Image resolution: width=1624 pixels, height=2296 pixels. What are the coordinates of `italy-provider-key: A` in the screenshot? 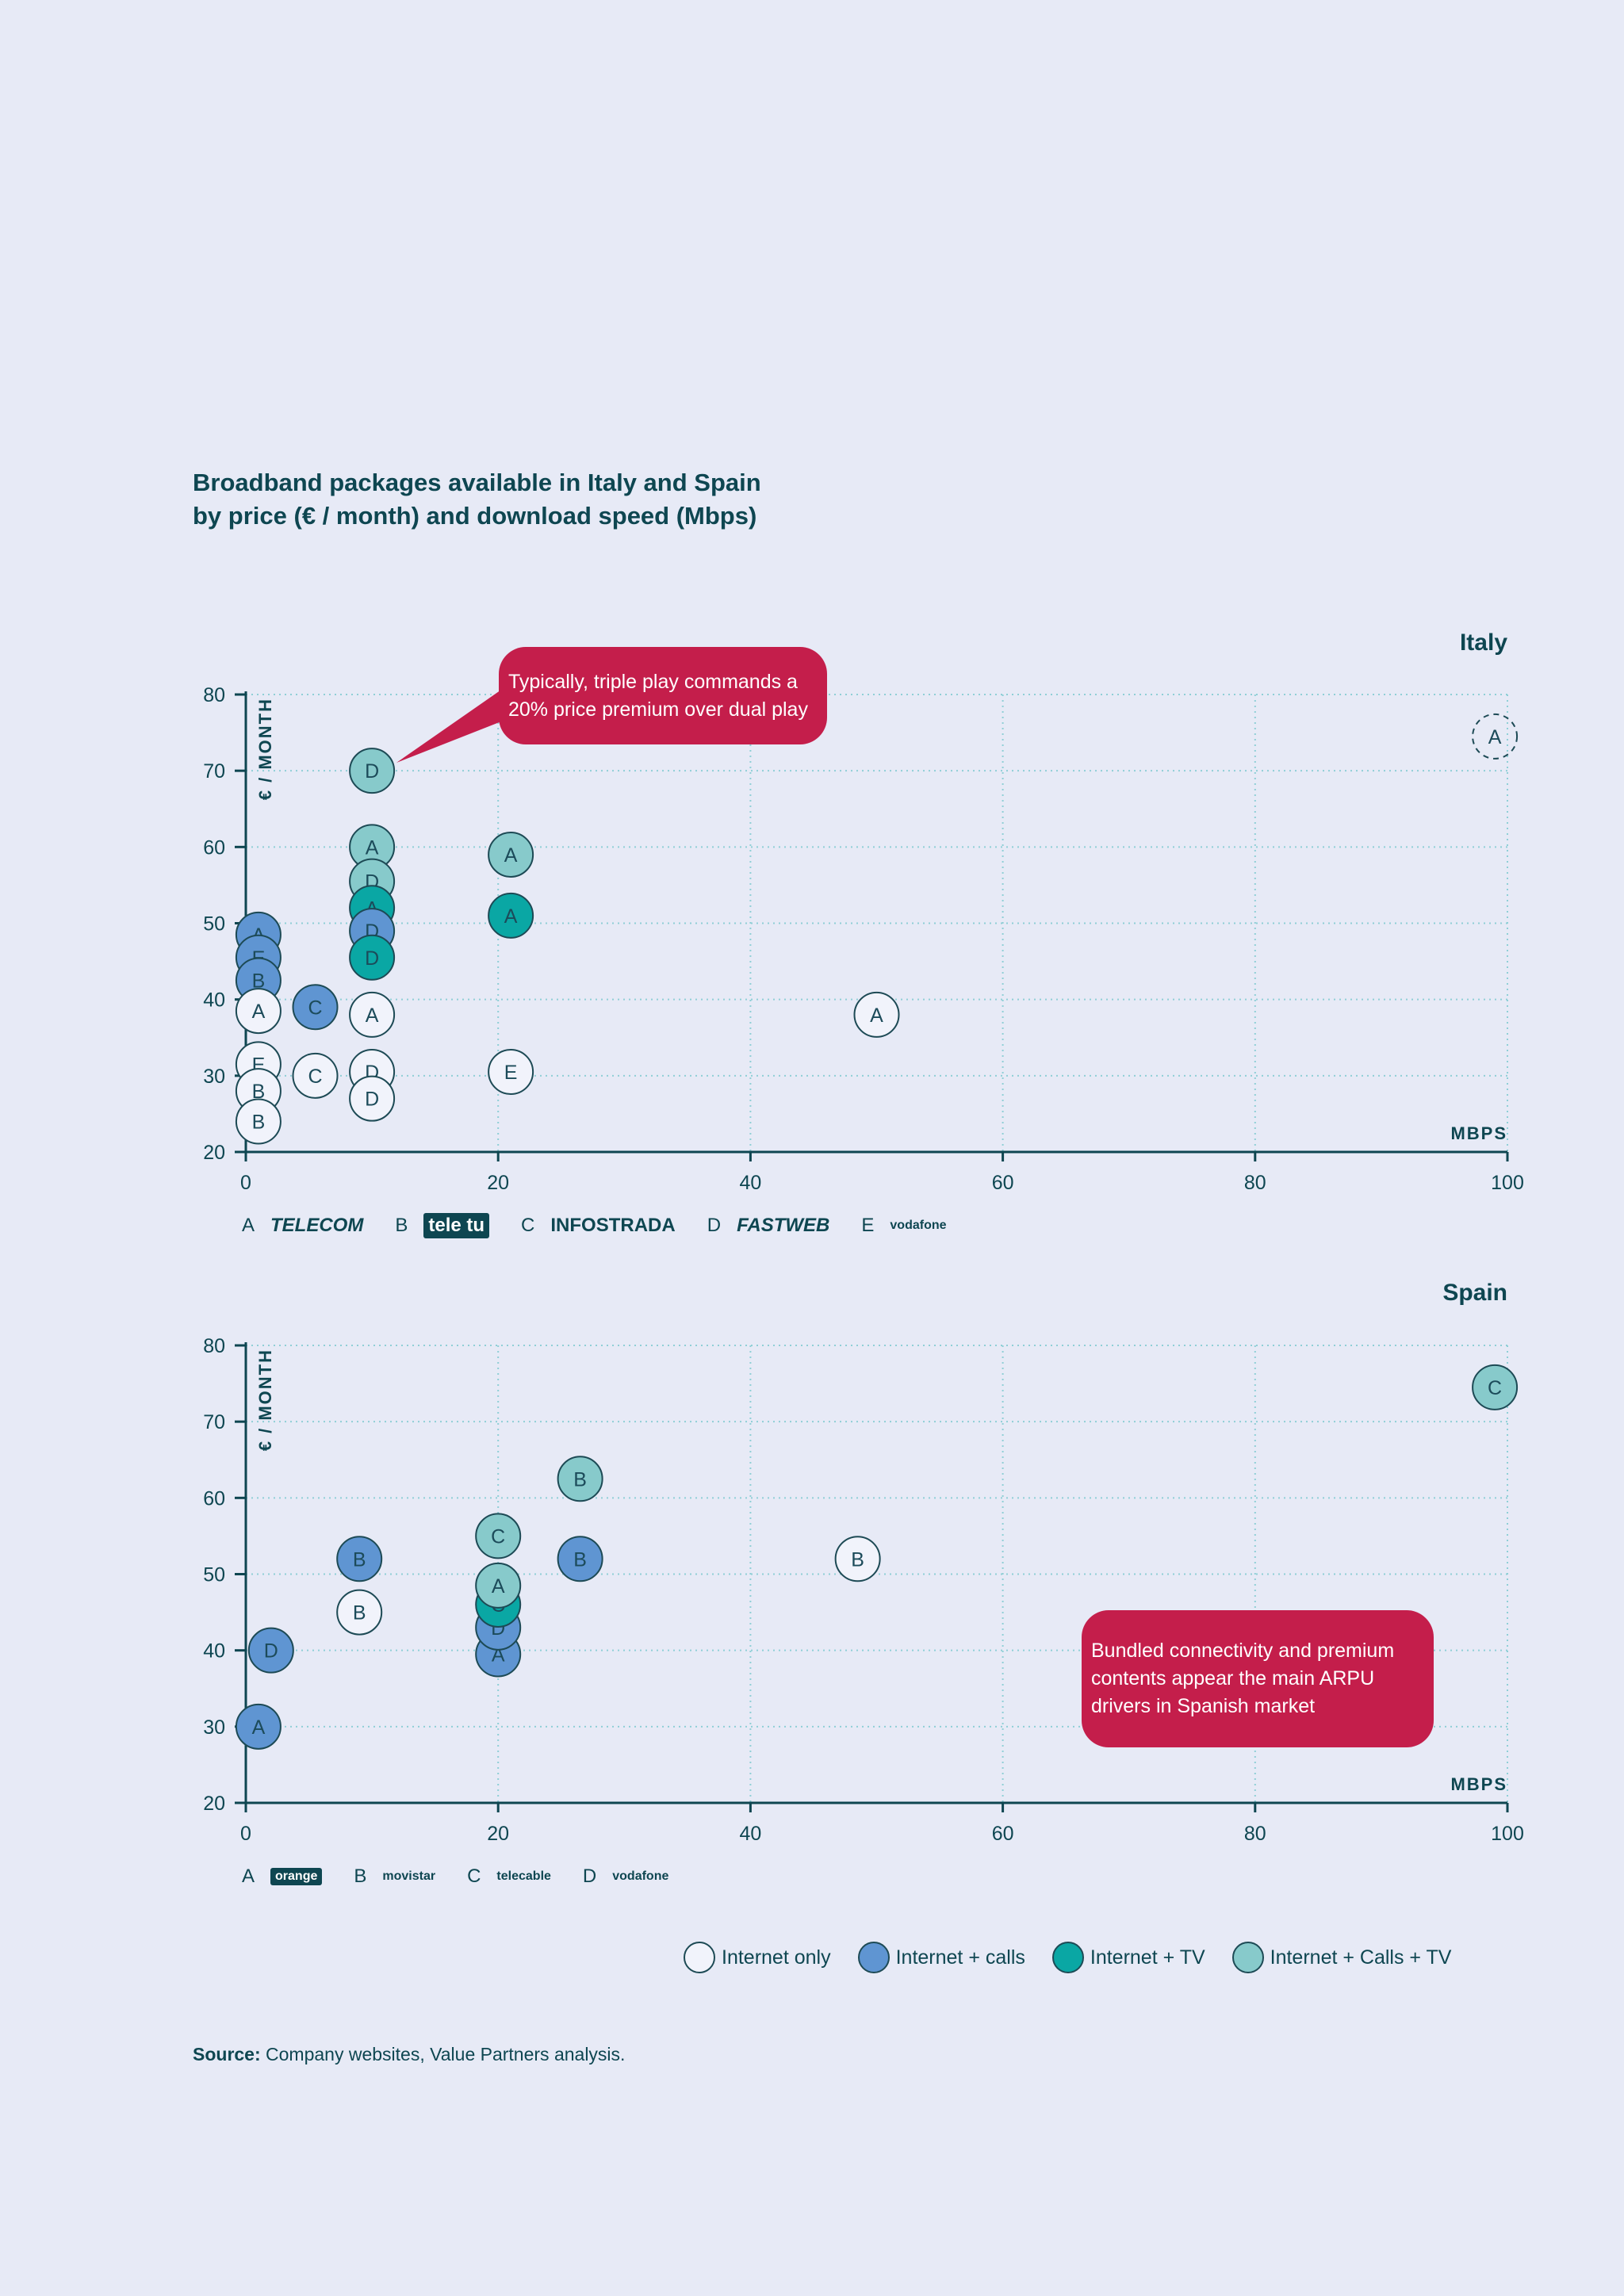 It's located at (249, 1226).